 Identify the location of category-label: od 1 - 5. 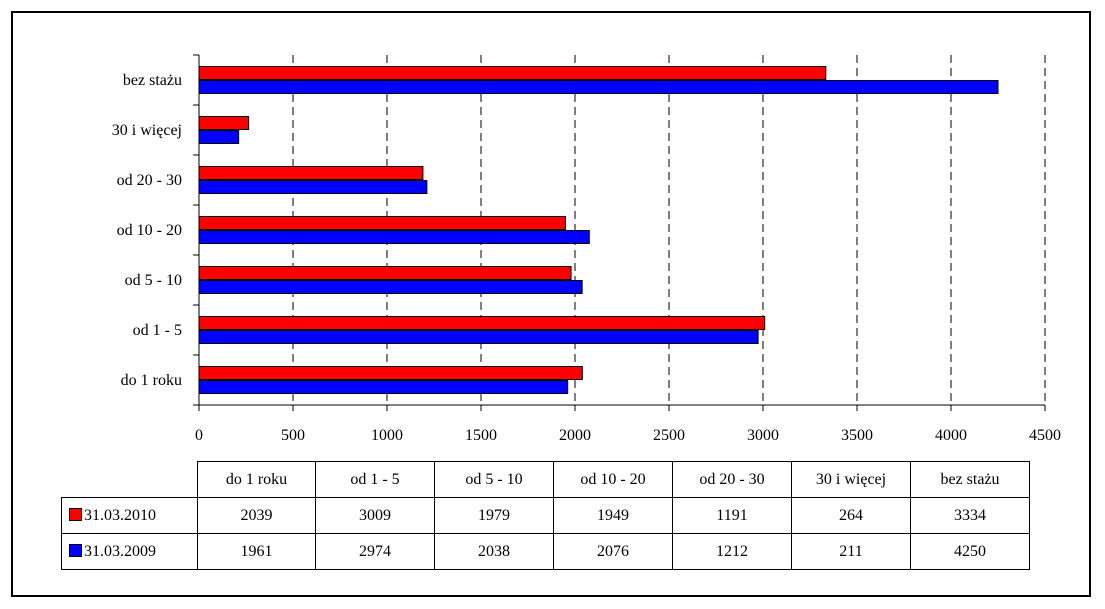
(157, 330).